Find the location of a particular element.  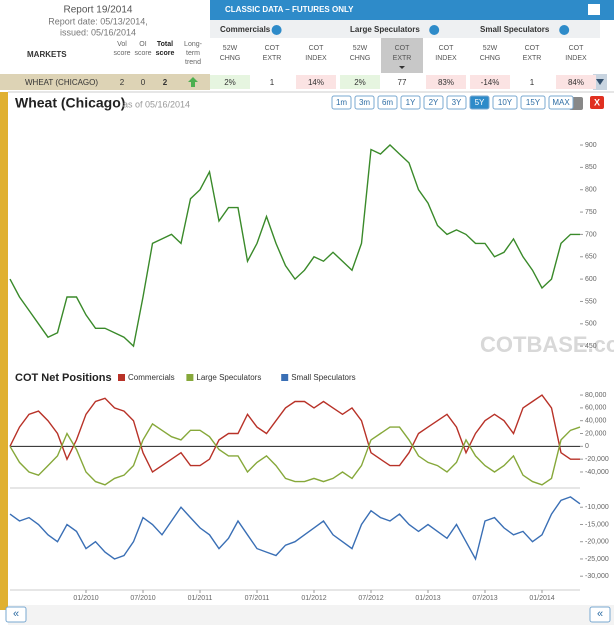

range-label: 1Y is located at coordinates (411, 102).